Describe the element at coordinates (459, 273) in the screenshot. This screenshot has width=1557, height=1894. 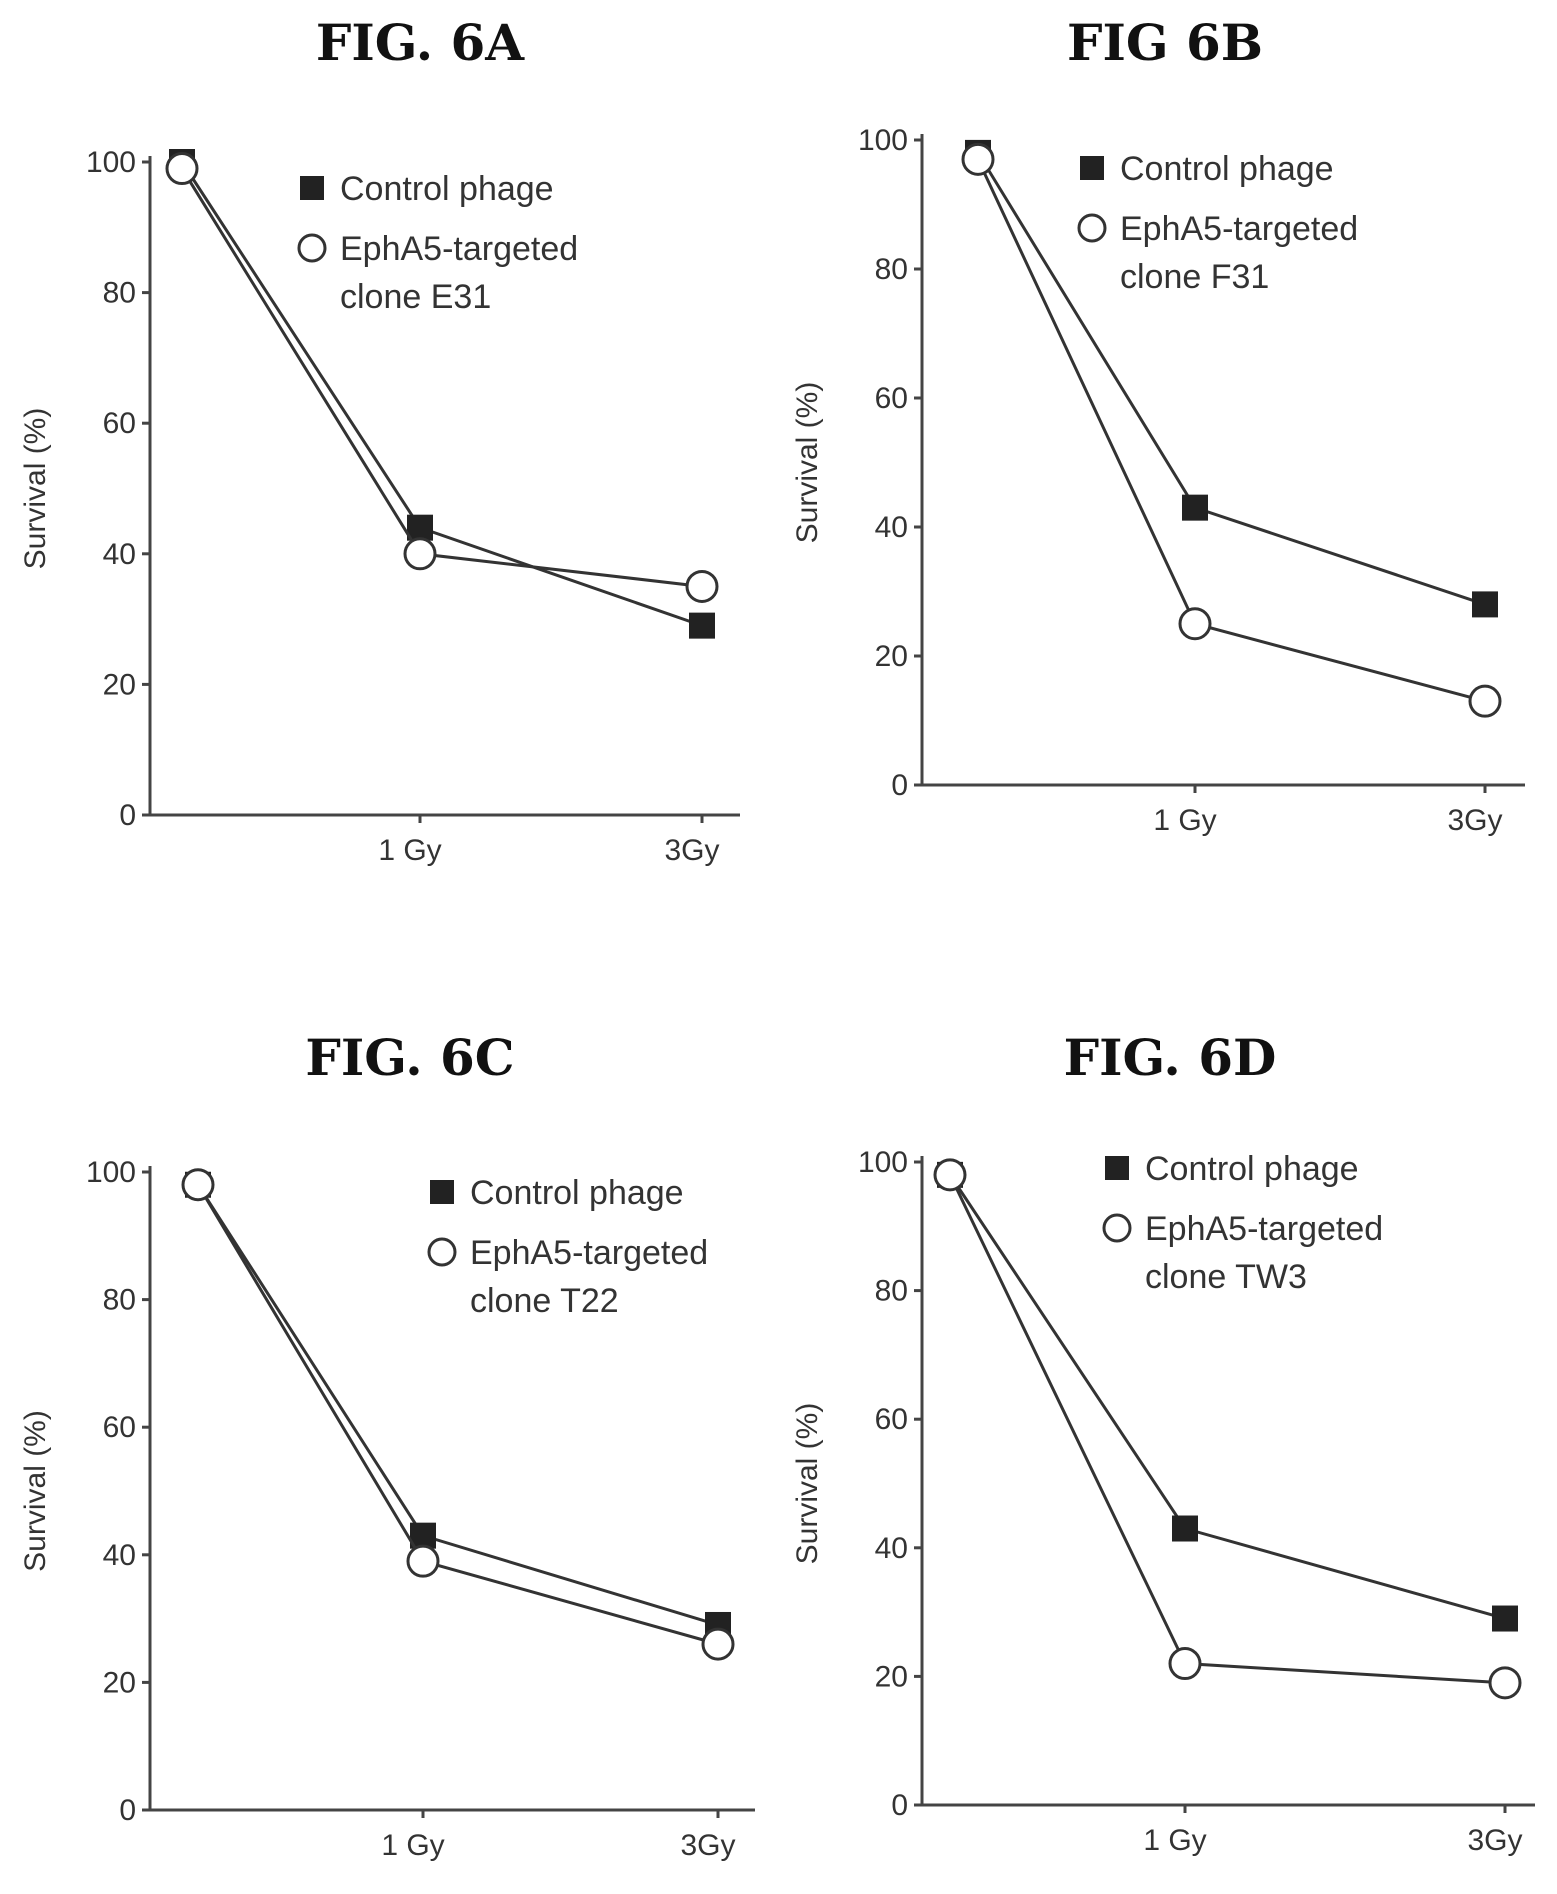
I see `legend-entry: EphA5-targeted clone E31` at that location.